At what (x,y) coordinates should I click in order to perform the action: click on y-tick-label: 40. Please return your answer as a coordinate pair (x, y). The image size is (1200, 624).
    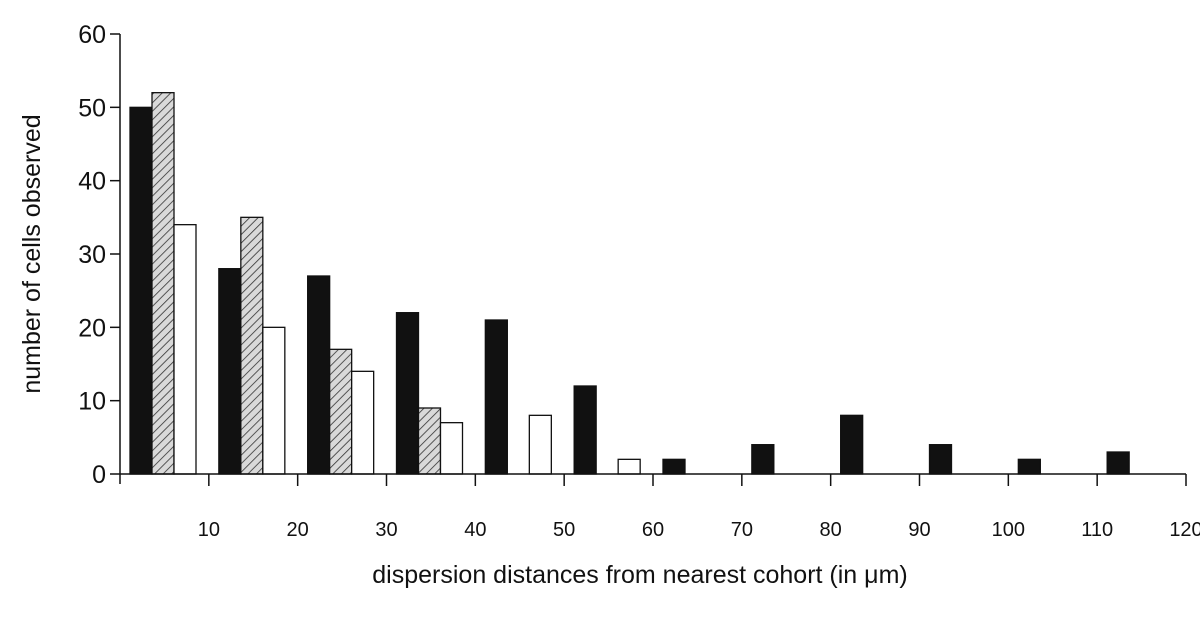
    Looking at the image, I should click on (92, 182).